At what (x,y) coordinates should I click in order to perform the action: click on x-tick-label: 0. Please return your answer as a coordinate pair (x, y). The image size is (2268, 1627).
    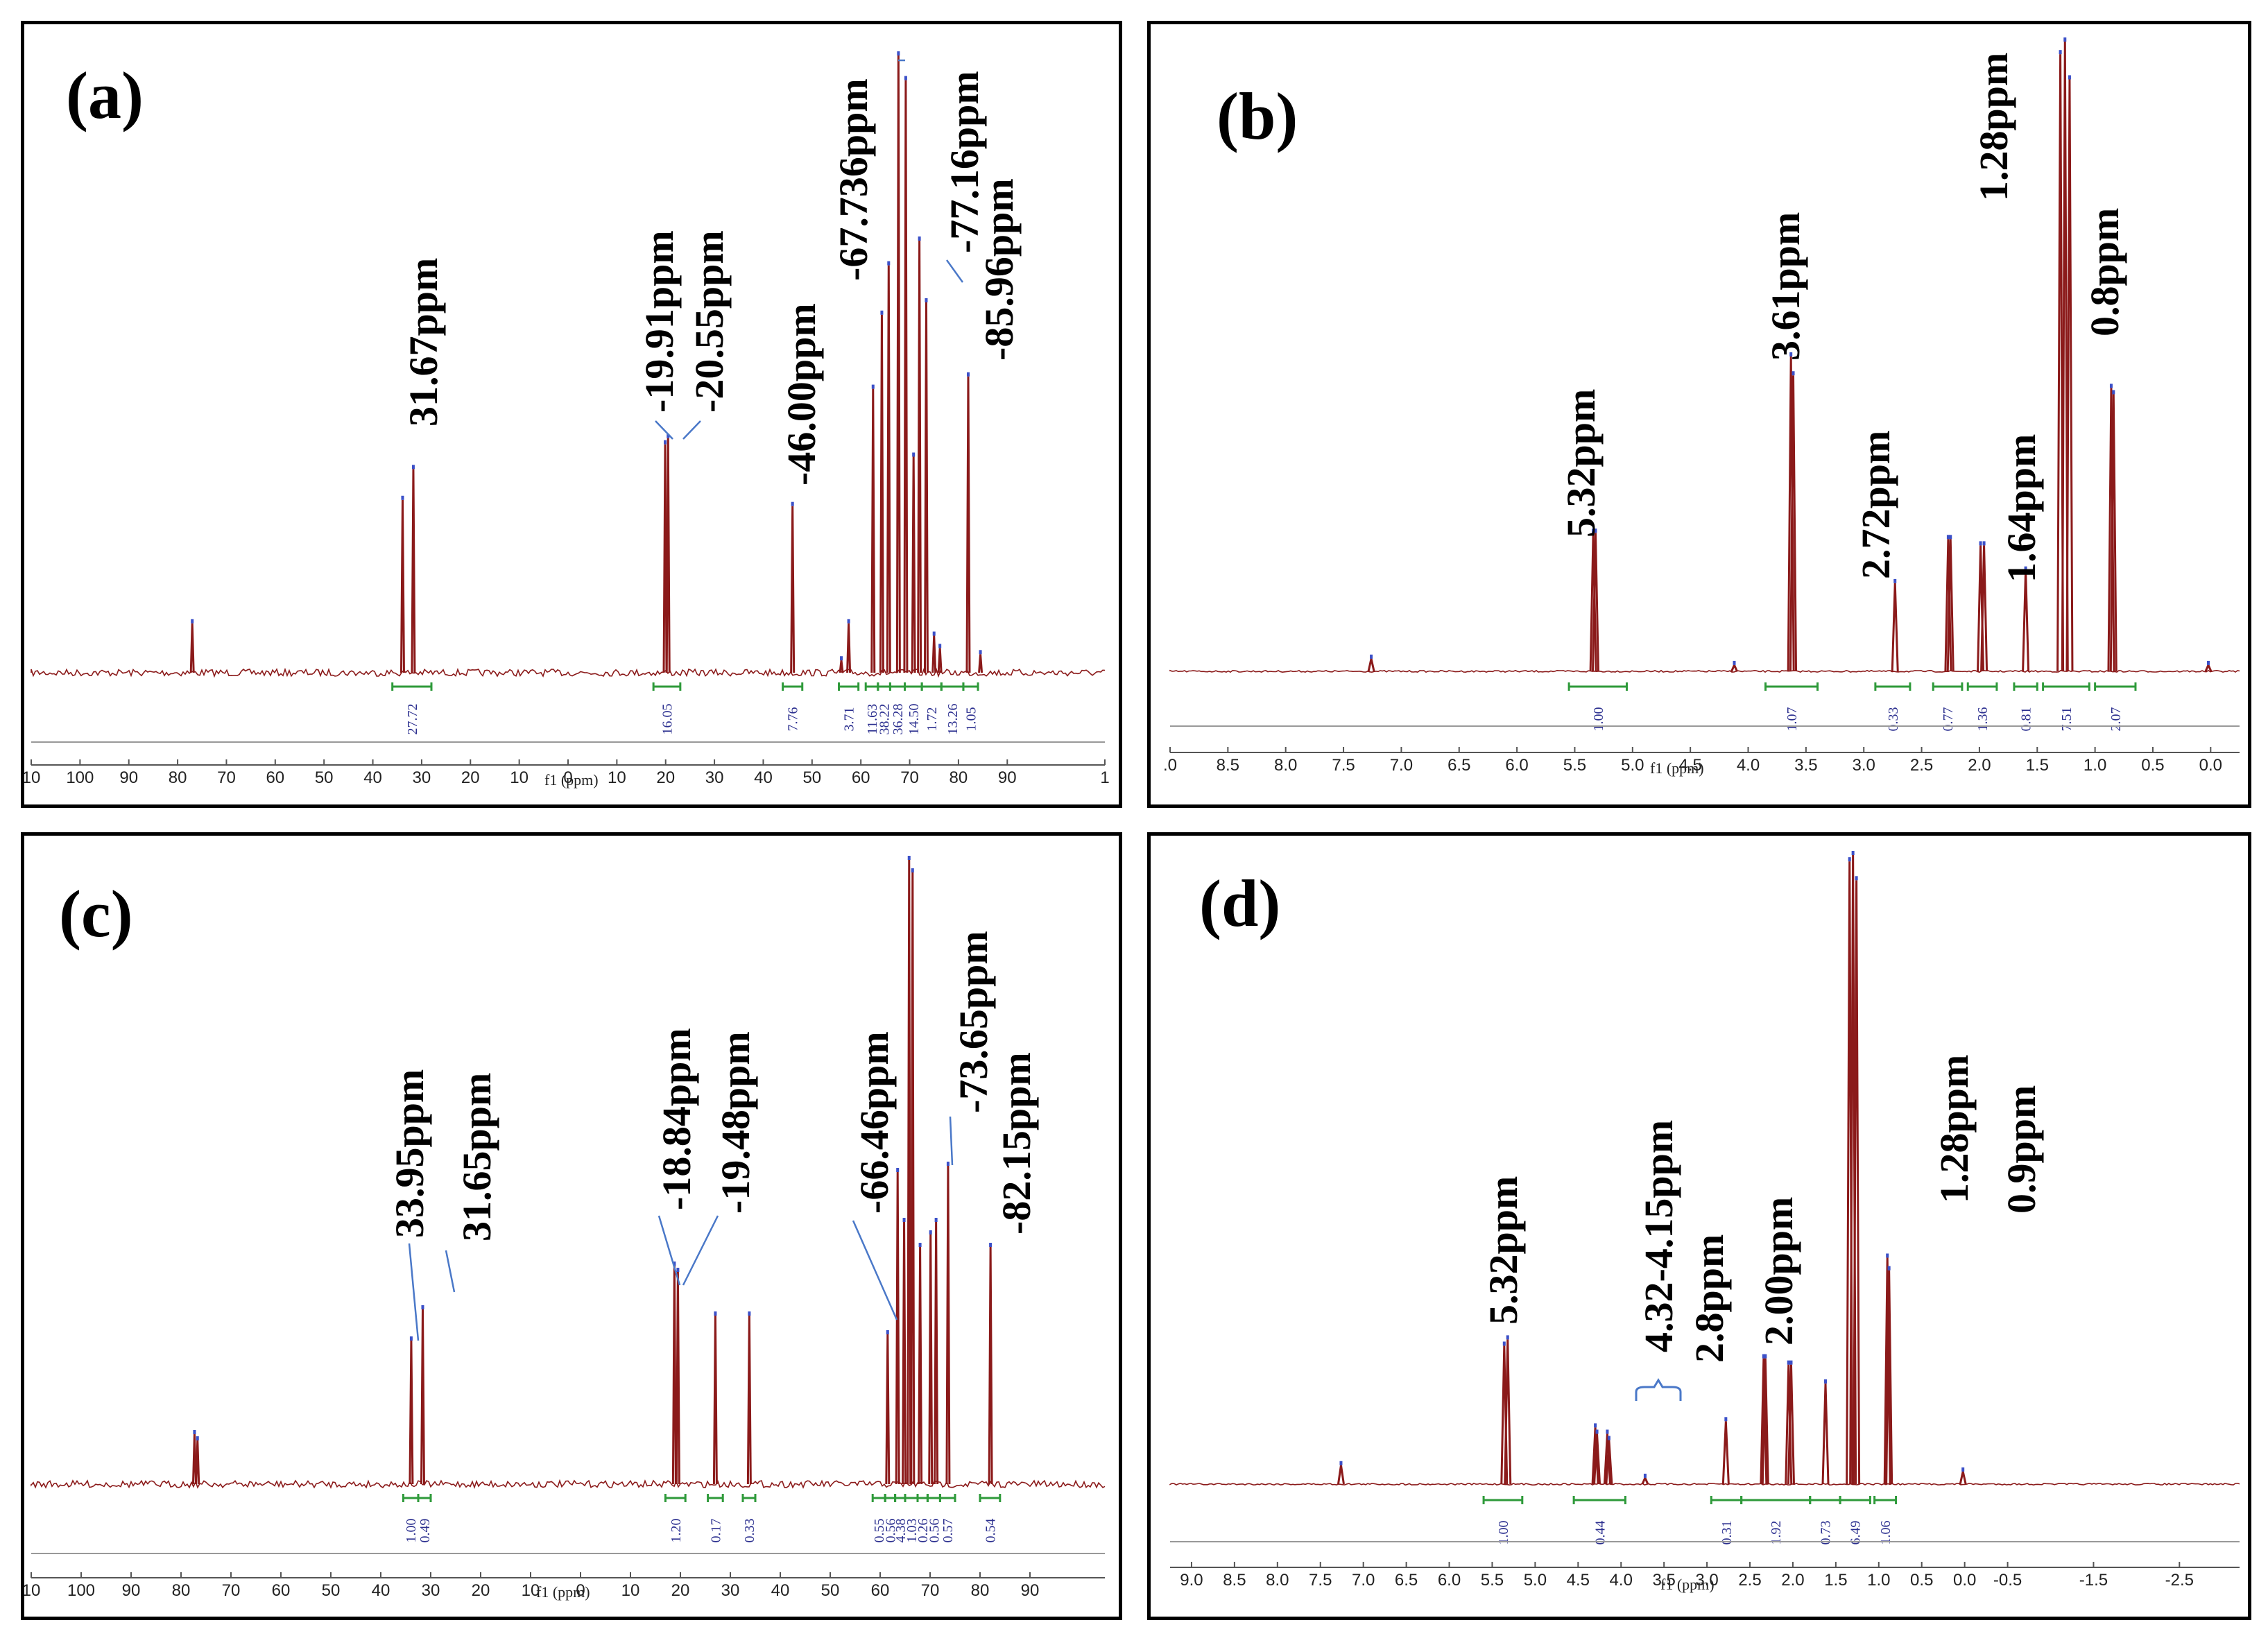
    Looking at the image, I should click on (581, 1590).